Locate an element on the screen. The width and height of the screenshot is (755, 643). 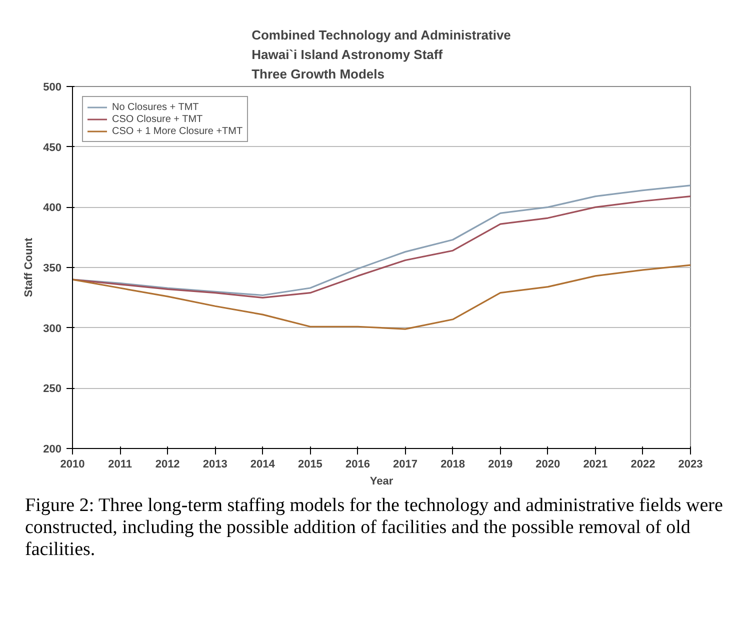
y-tick-label: 300 is located at coordinates (52, 328).